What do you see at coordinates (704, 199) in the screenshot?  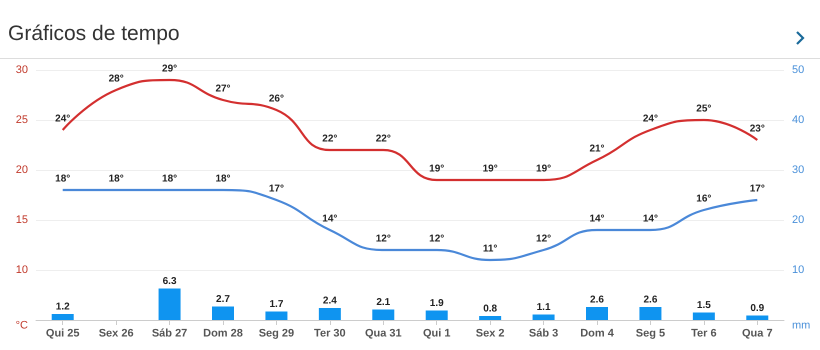 I see `data-label: 16°` at bounding box center [704, 199].